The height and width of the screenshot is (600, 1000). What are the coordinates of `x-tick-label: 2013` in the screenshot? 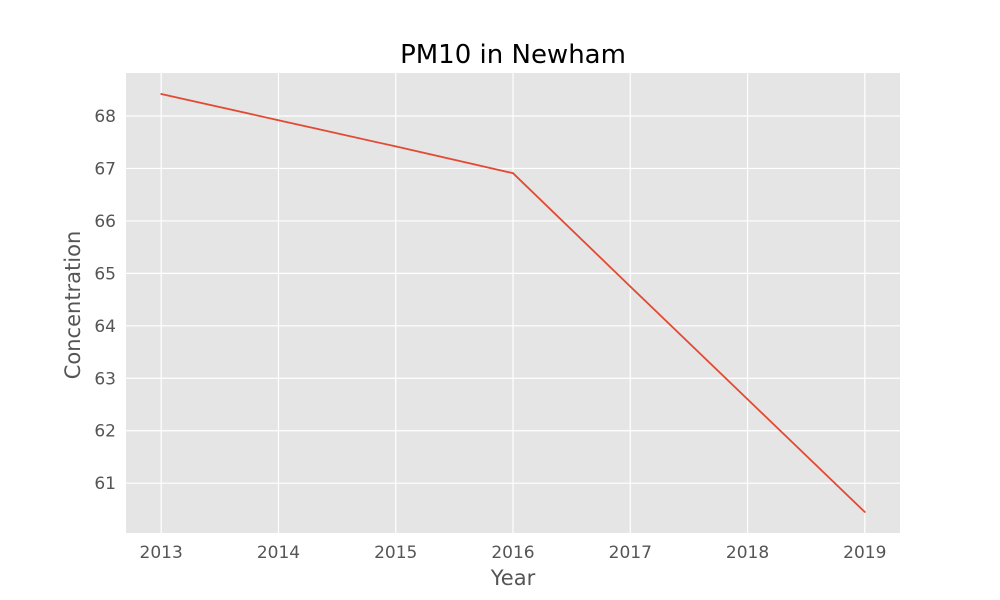 It's located at (161, 553).